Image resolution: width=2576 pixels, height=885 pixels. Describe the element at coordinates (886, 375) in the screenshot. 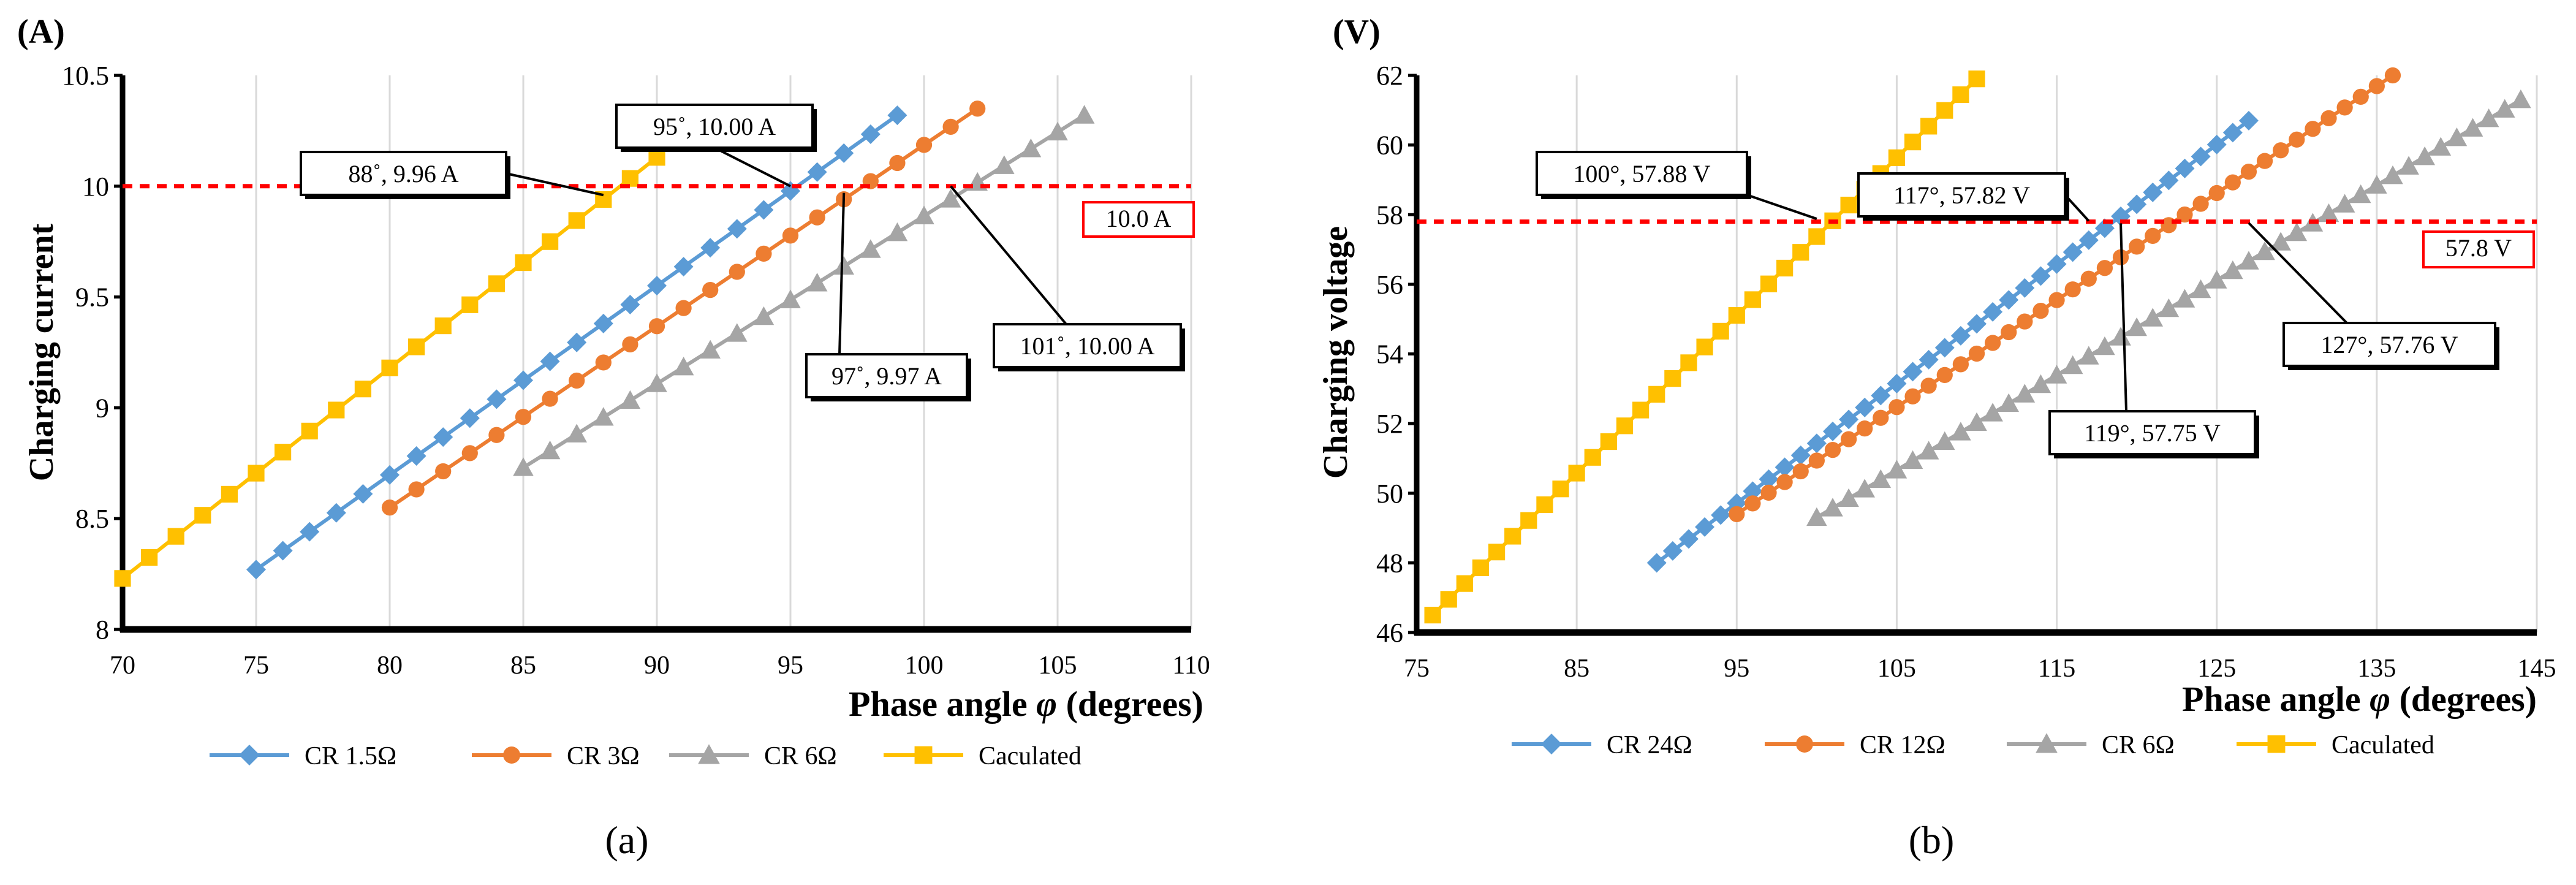

I see `annotation-box` at that location.